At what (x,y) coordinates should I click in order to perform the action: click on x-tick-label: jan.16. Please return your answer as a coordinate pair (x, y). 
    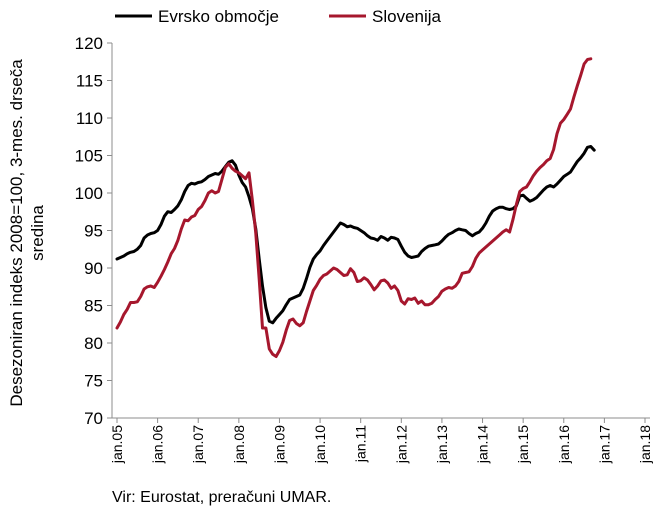
    Looking at the image, I should click on (564, 444).